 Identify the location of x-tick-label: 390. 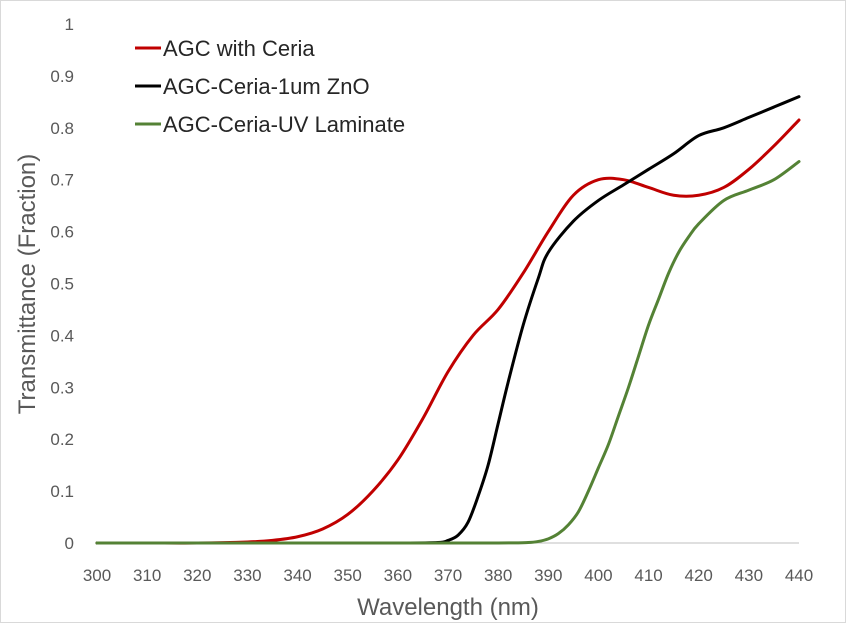
(548, 575).